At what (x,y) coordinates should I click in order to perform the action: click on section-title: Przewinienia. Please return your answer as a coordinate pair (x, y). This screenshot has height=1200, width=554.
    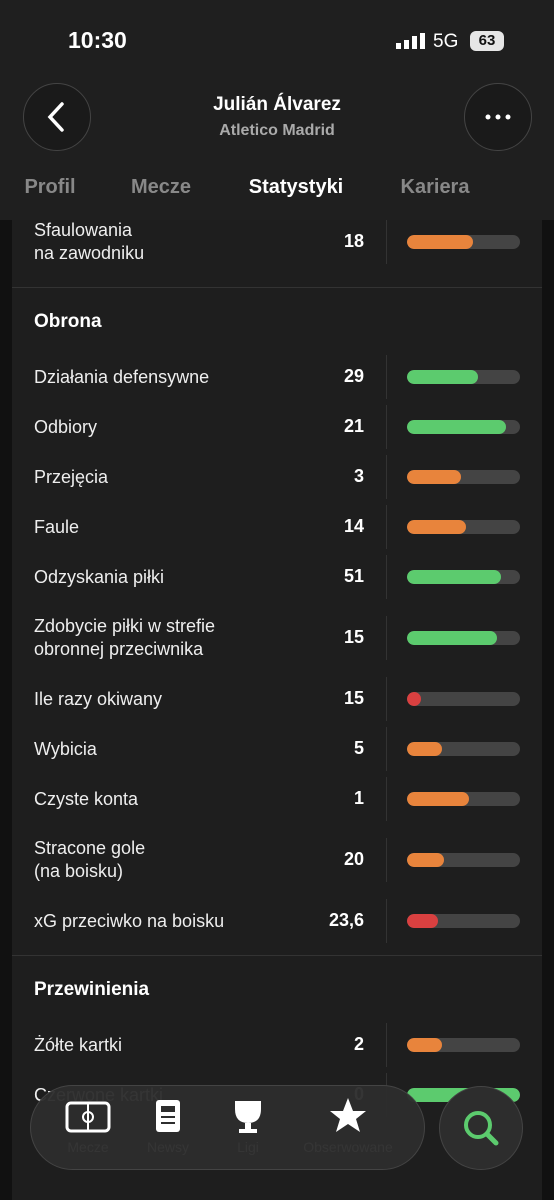
    Looking at the image, I should click on (92, 989).